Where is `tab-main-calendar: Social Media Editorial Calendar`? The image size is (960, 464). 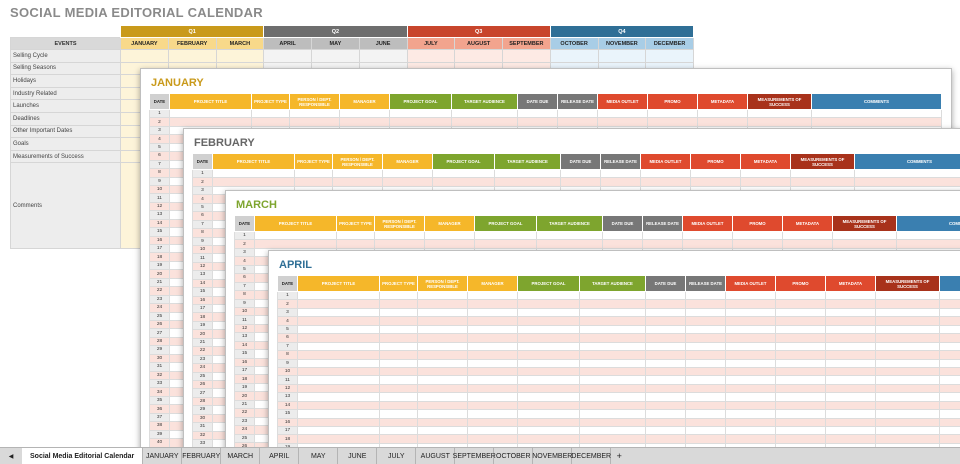 tab-main-calendar: Social Media Editorial Calendar is located at coordinates (83, 456).